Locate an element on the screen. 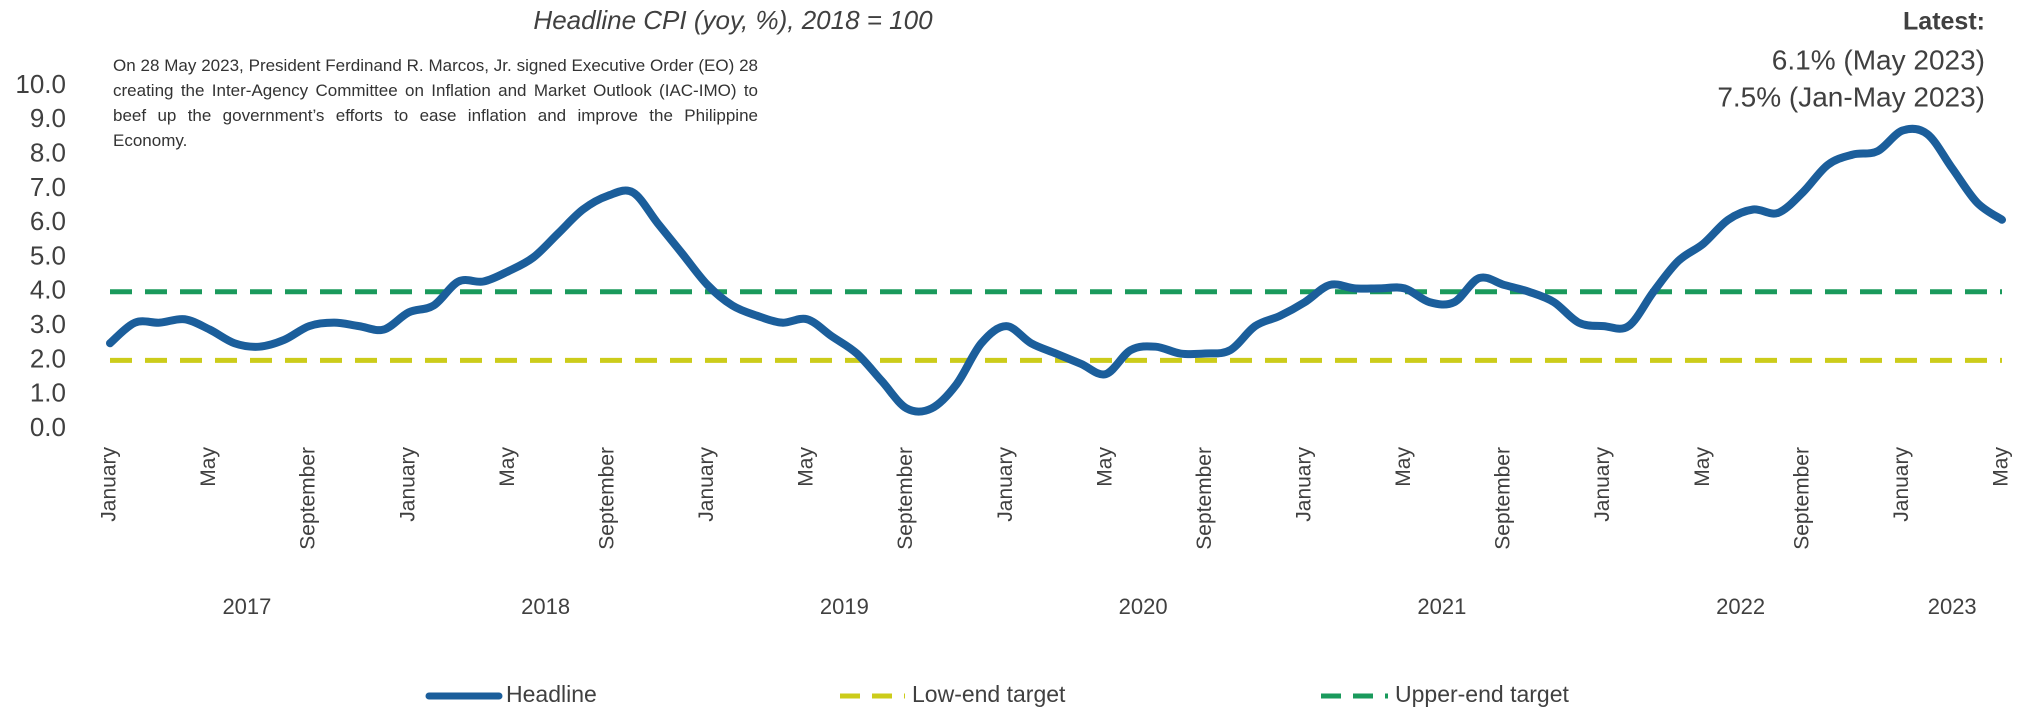 This screenshot has height=709, width=2021. legend-label: Upper-end target is located at coordinates (1482, 694).